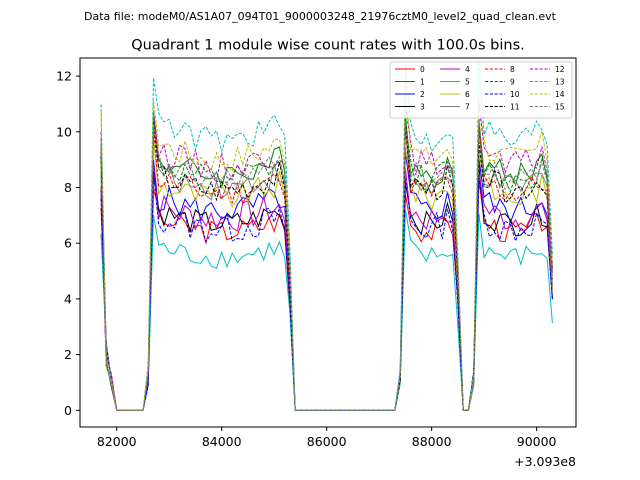 This screenshot has width=640, height=480. I want to click on y-axis-ticks: 0 2 4 6 8 10 12, so click(68, 243).